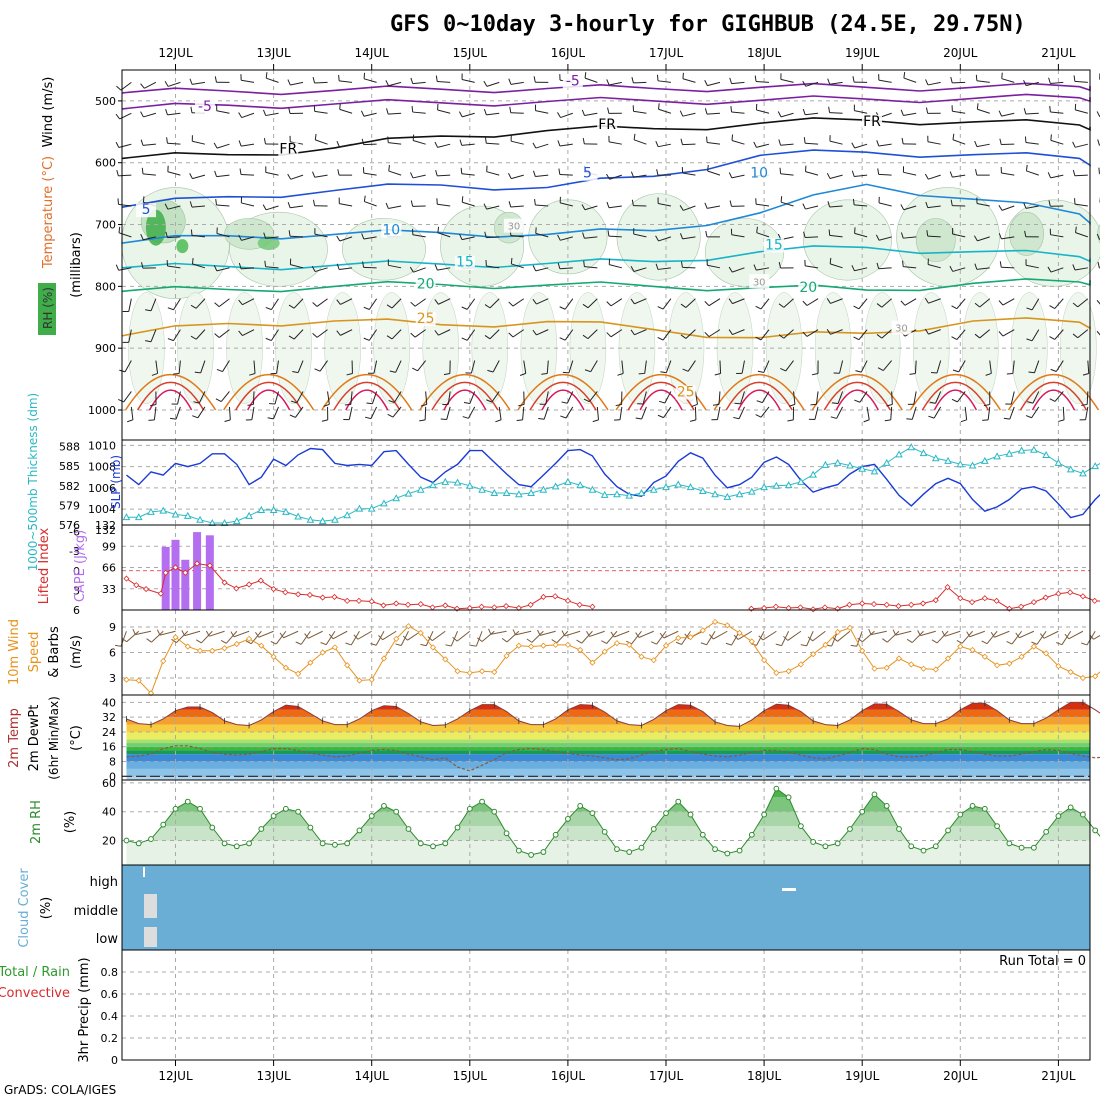 The height and width of the screenshot is (1100, 1100). I want to click on y-tick-label-thickness: 576, so click(69, 525).